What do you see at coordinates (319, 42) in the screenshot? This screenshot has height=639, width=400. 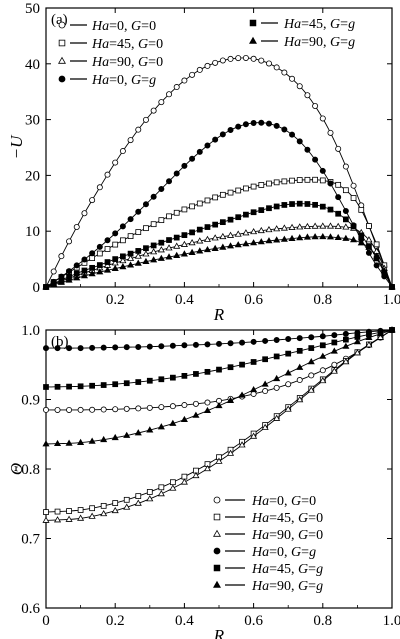 I see `legend-label: Ha=90, G=g` at bounding box center [319, 42].